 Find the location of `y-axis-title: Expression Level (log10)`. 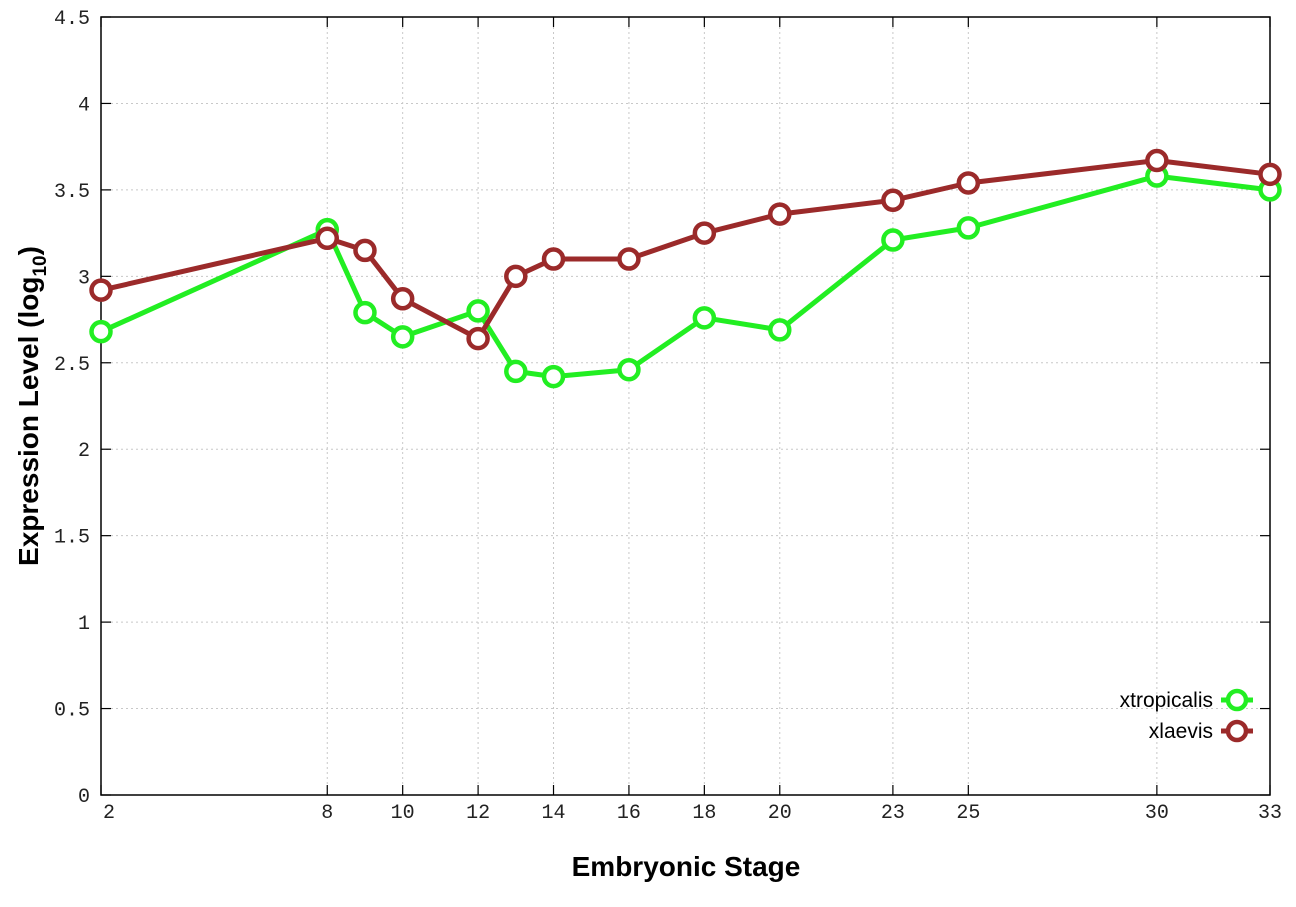

y-axis-title: Expression Level (log10) is located at coordinates (32, 406).